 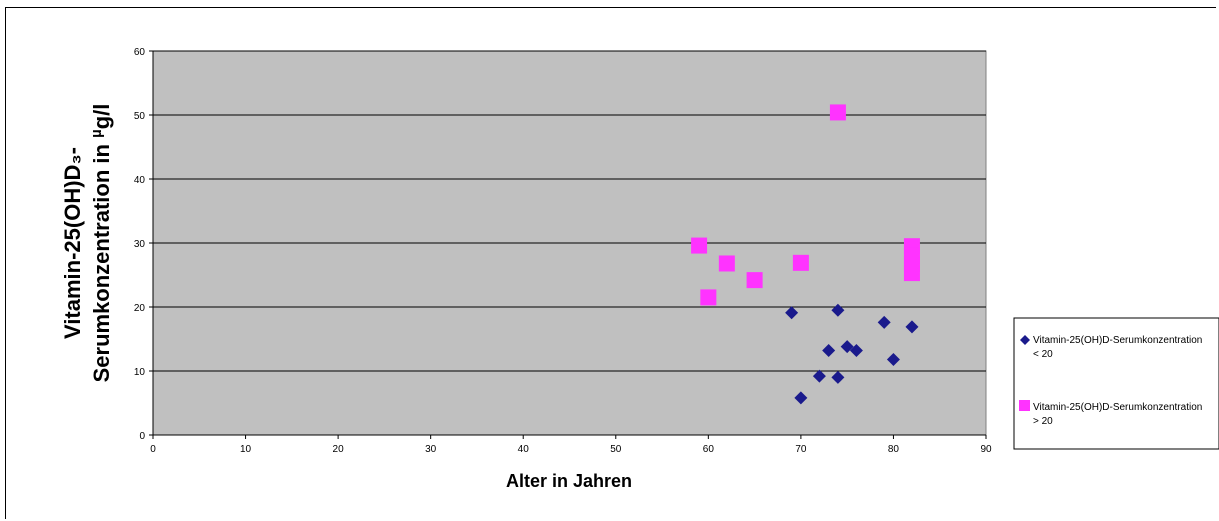 I want to click on x-tick-label: 60, so click(x=709, y=449).